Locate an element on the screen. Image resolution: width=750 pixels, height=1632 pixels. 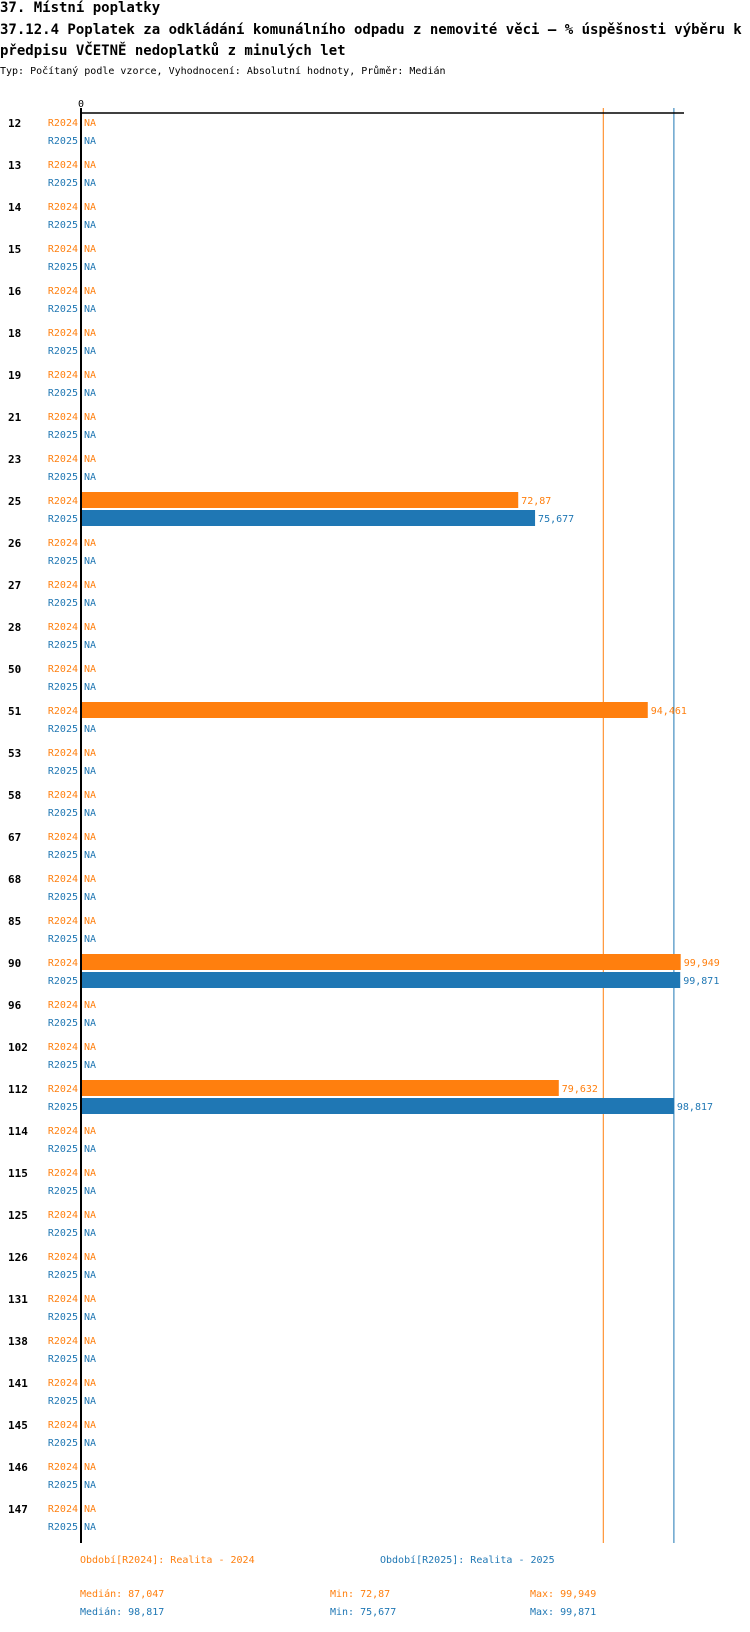
legend-r2024: Období[R2024]: Realita - 2024 is located at coordinates (167, 1560).